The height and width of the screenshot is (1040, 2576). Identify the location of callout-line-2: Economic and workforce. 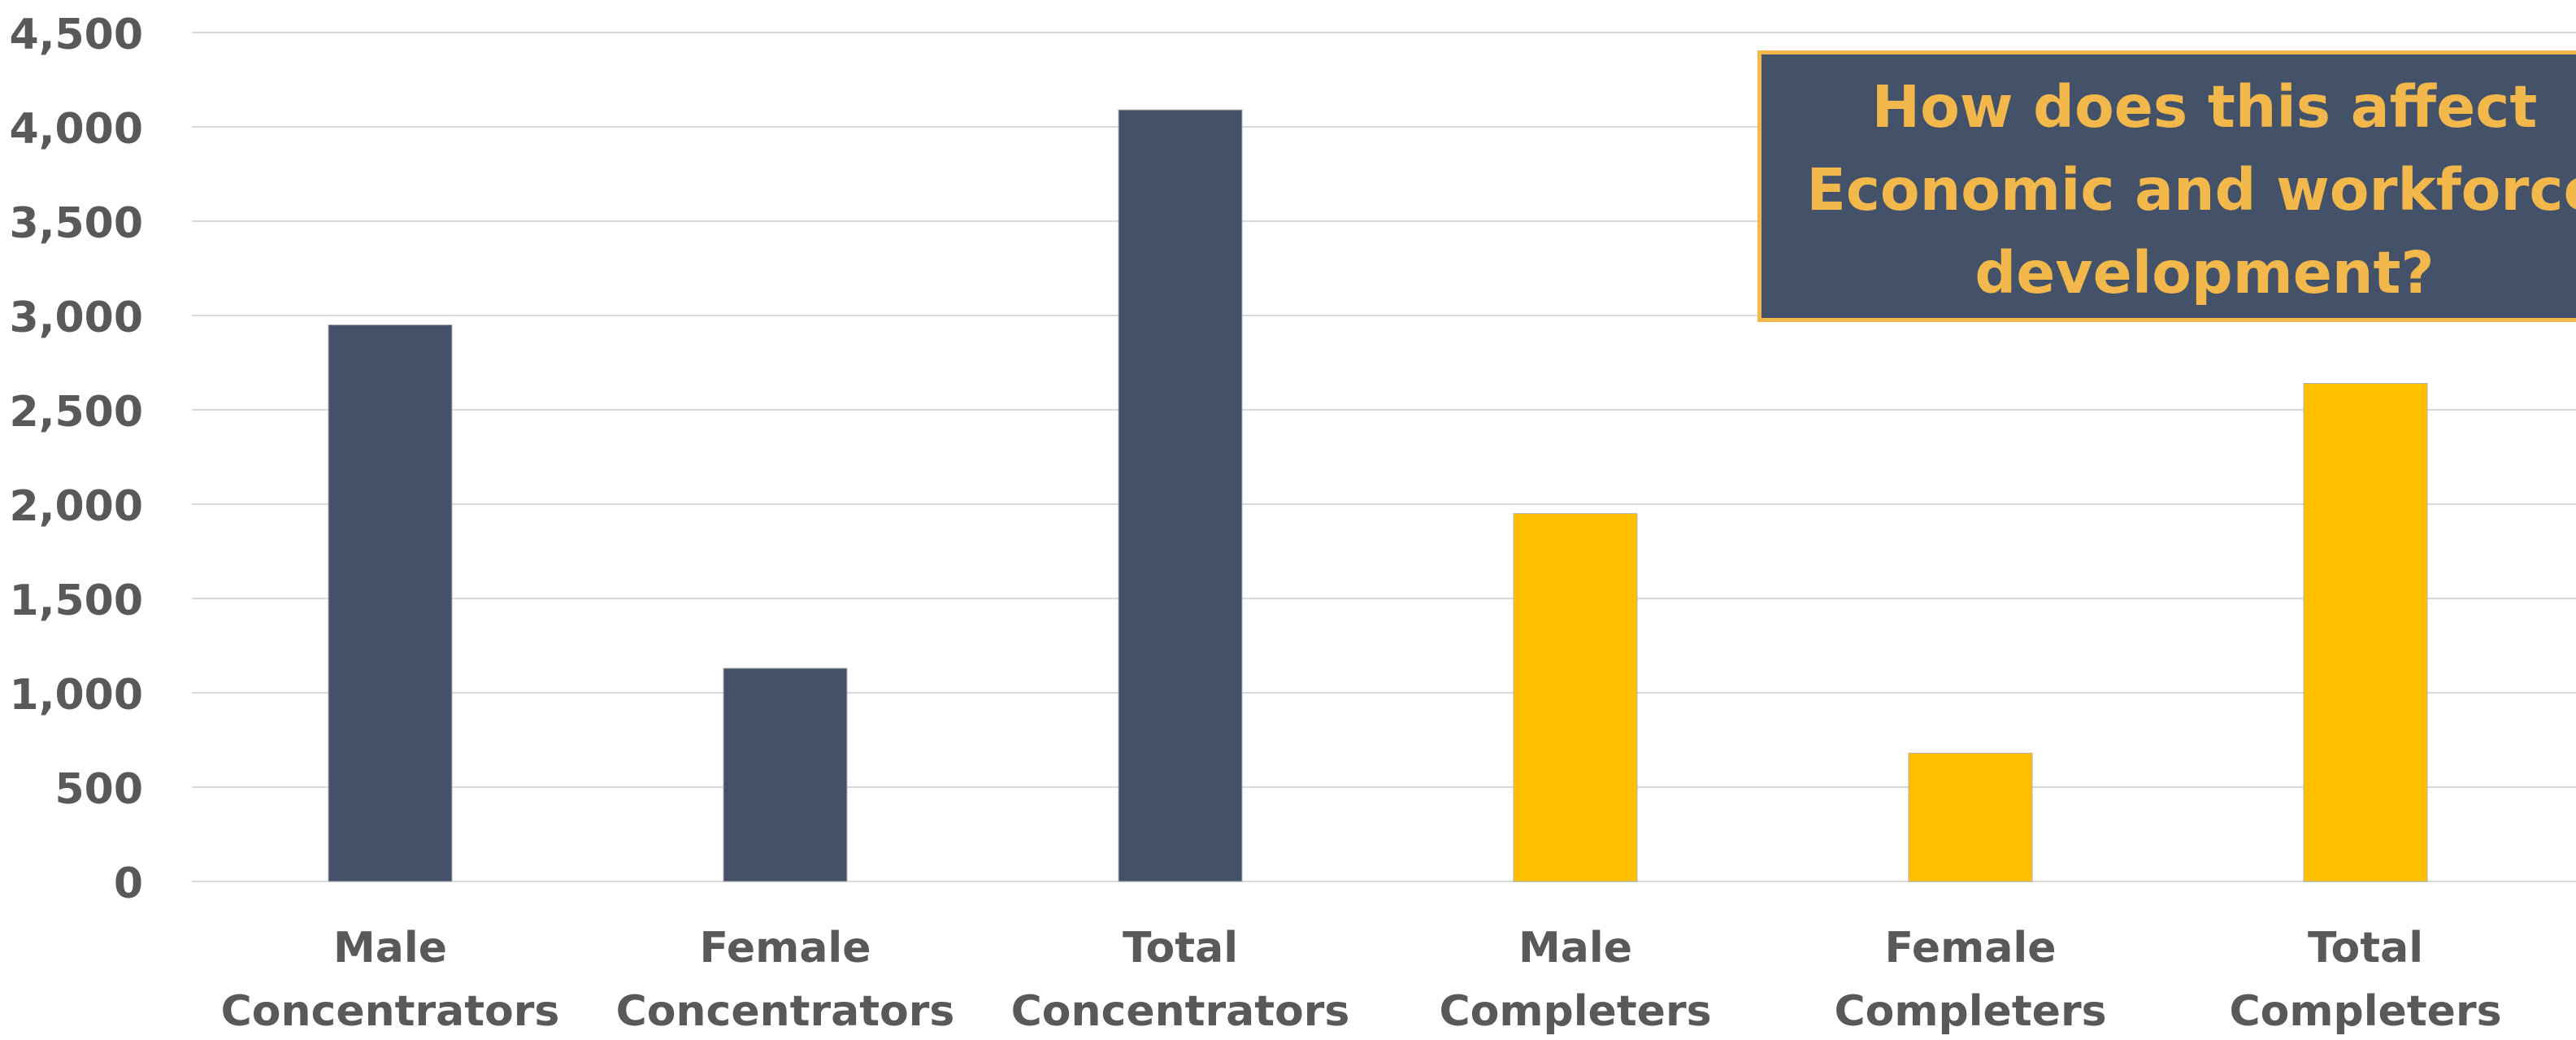
(2191, 190).